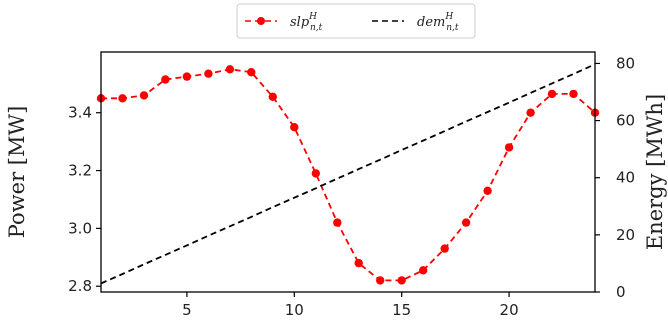 The image size is (668, 336). I want to click on legend-label-dem-sub: n,t, so click(452, 28).